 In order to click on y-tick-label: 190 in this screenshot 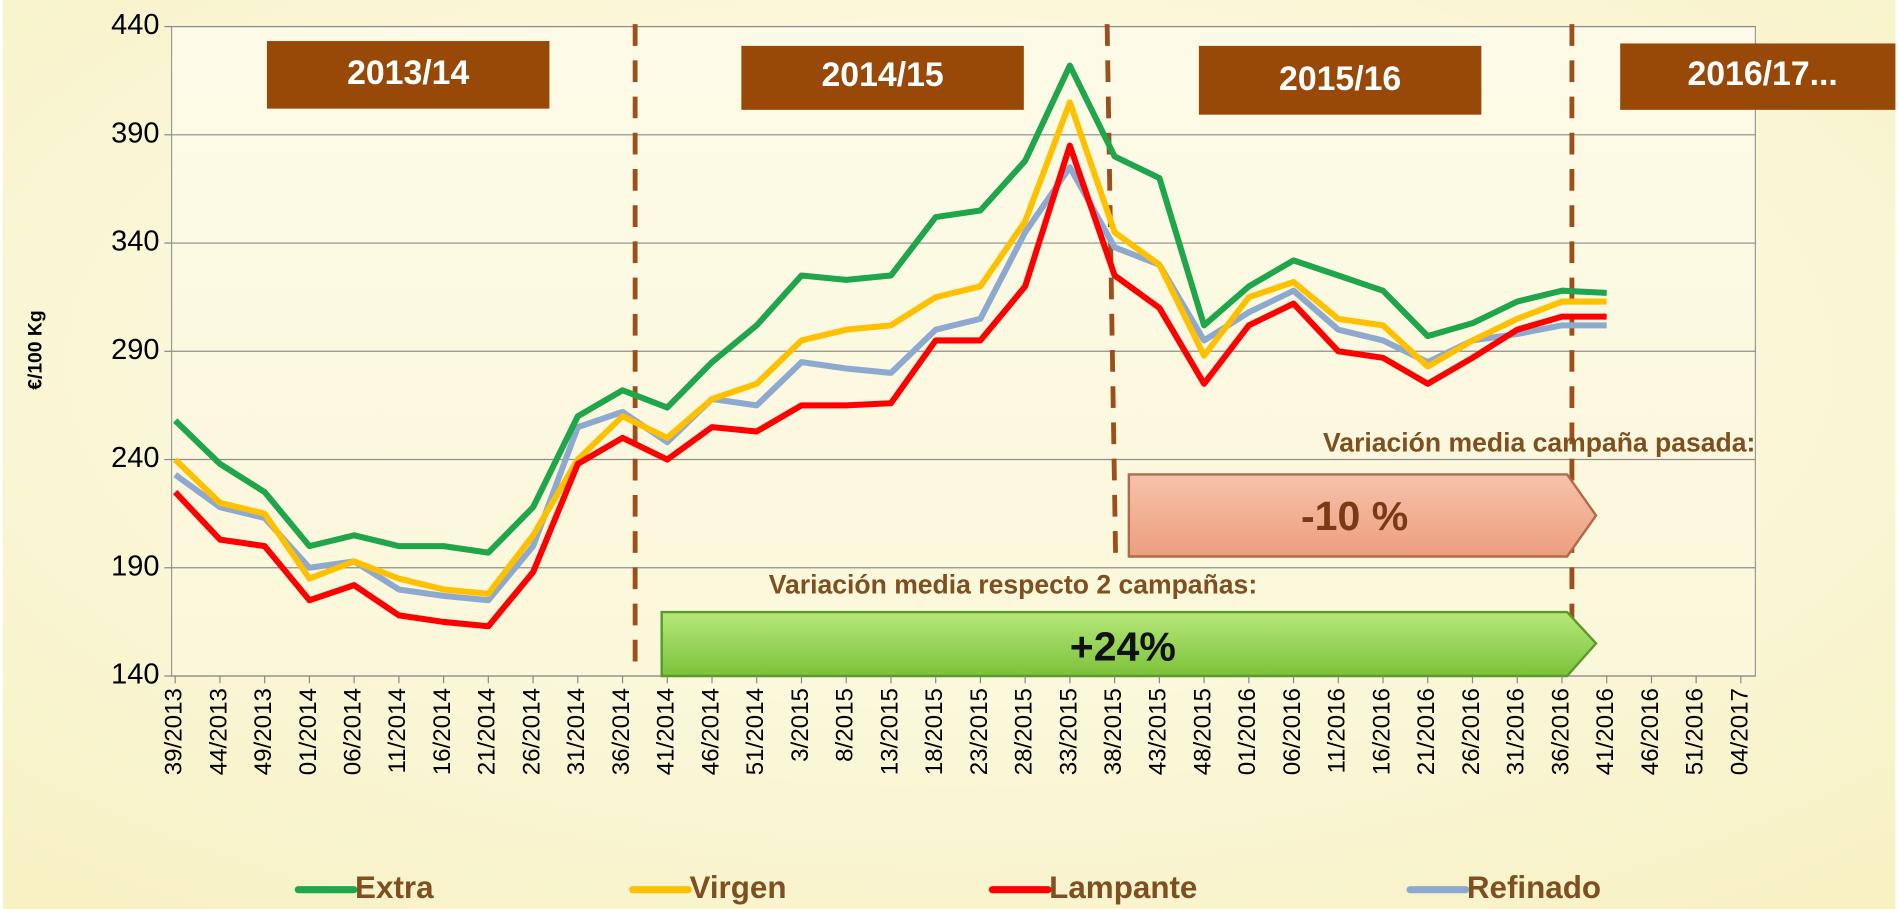, I will do `click(135, 566)`.